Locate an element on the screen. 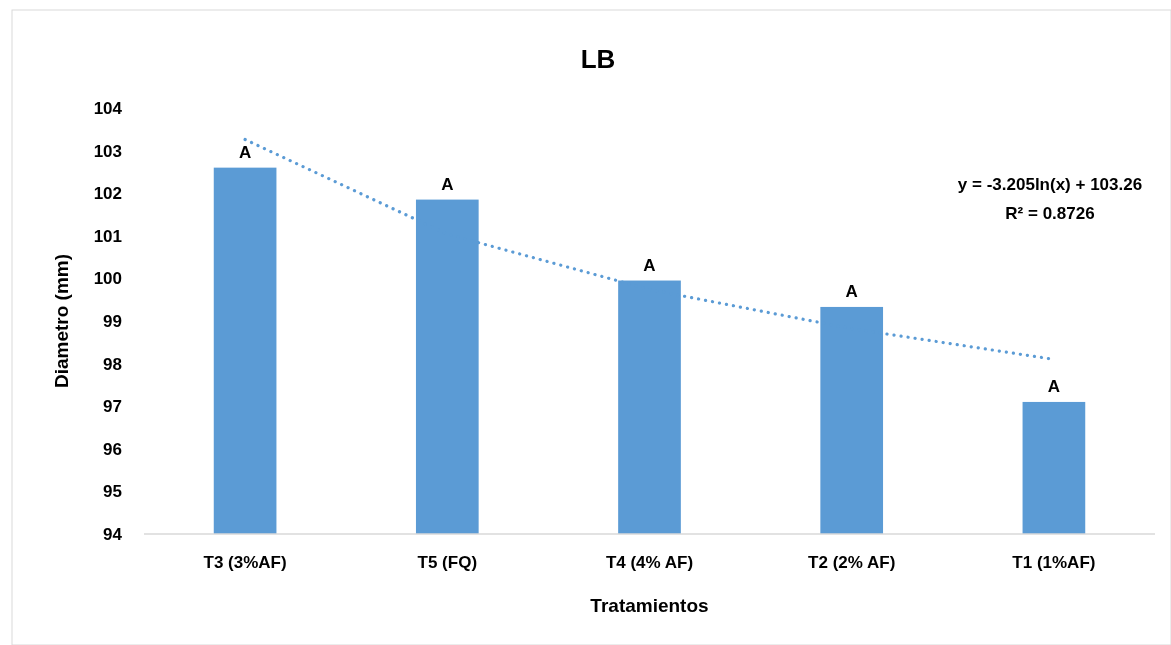  annotation: R² = 0.8726 is located at coordinates (1050, 213).